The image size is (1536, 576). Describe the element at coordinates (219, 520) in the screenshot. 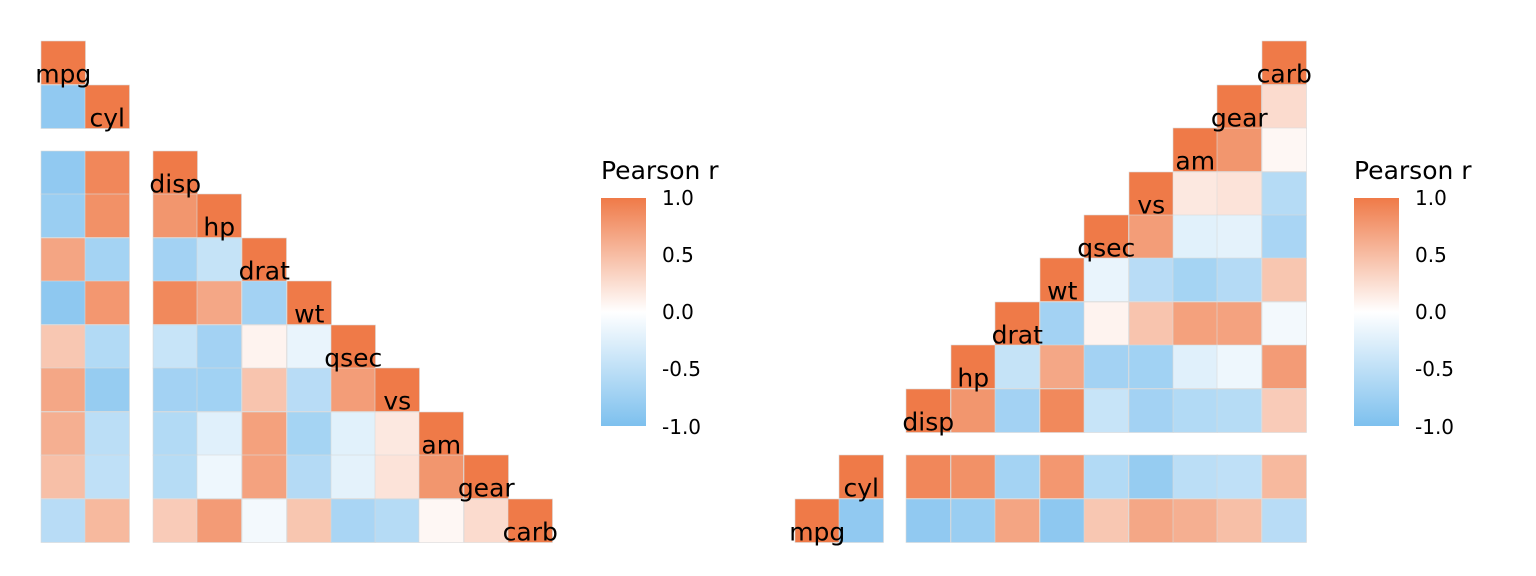

I see `heatmap-cell-carb-hp` at that location.